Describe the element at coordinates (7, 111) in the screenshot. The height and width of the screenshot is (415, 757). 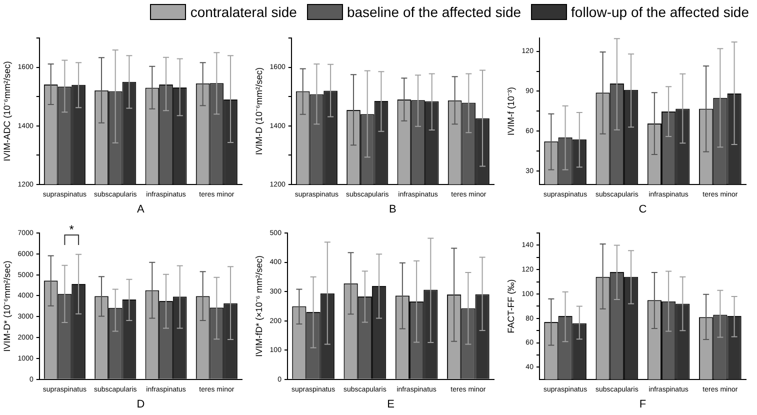
I see `y-axis-title: IVIM-ADC (10⁻⁶mm²/sec)` at that location.